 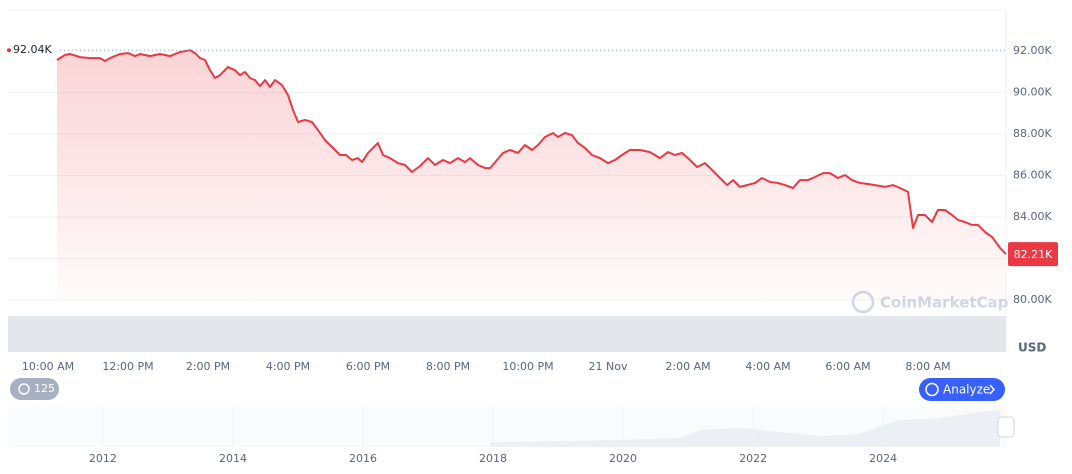 What do you see at coordinates (1032, 348) in the screenshot?
I see `y-unit: USD` at bounding box center [1032, 348].